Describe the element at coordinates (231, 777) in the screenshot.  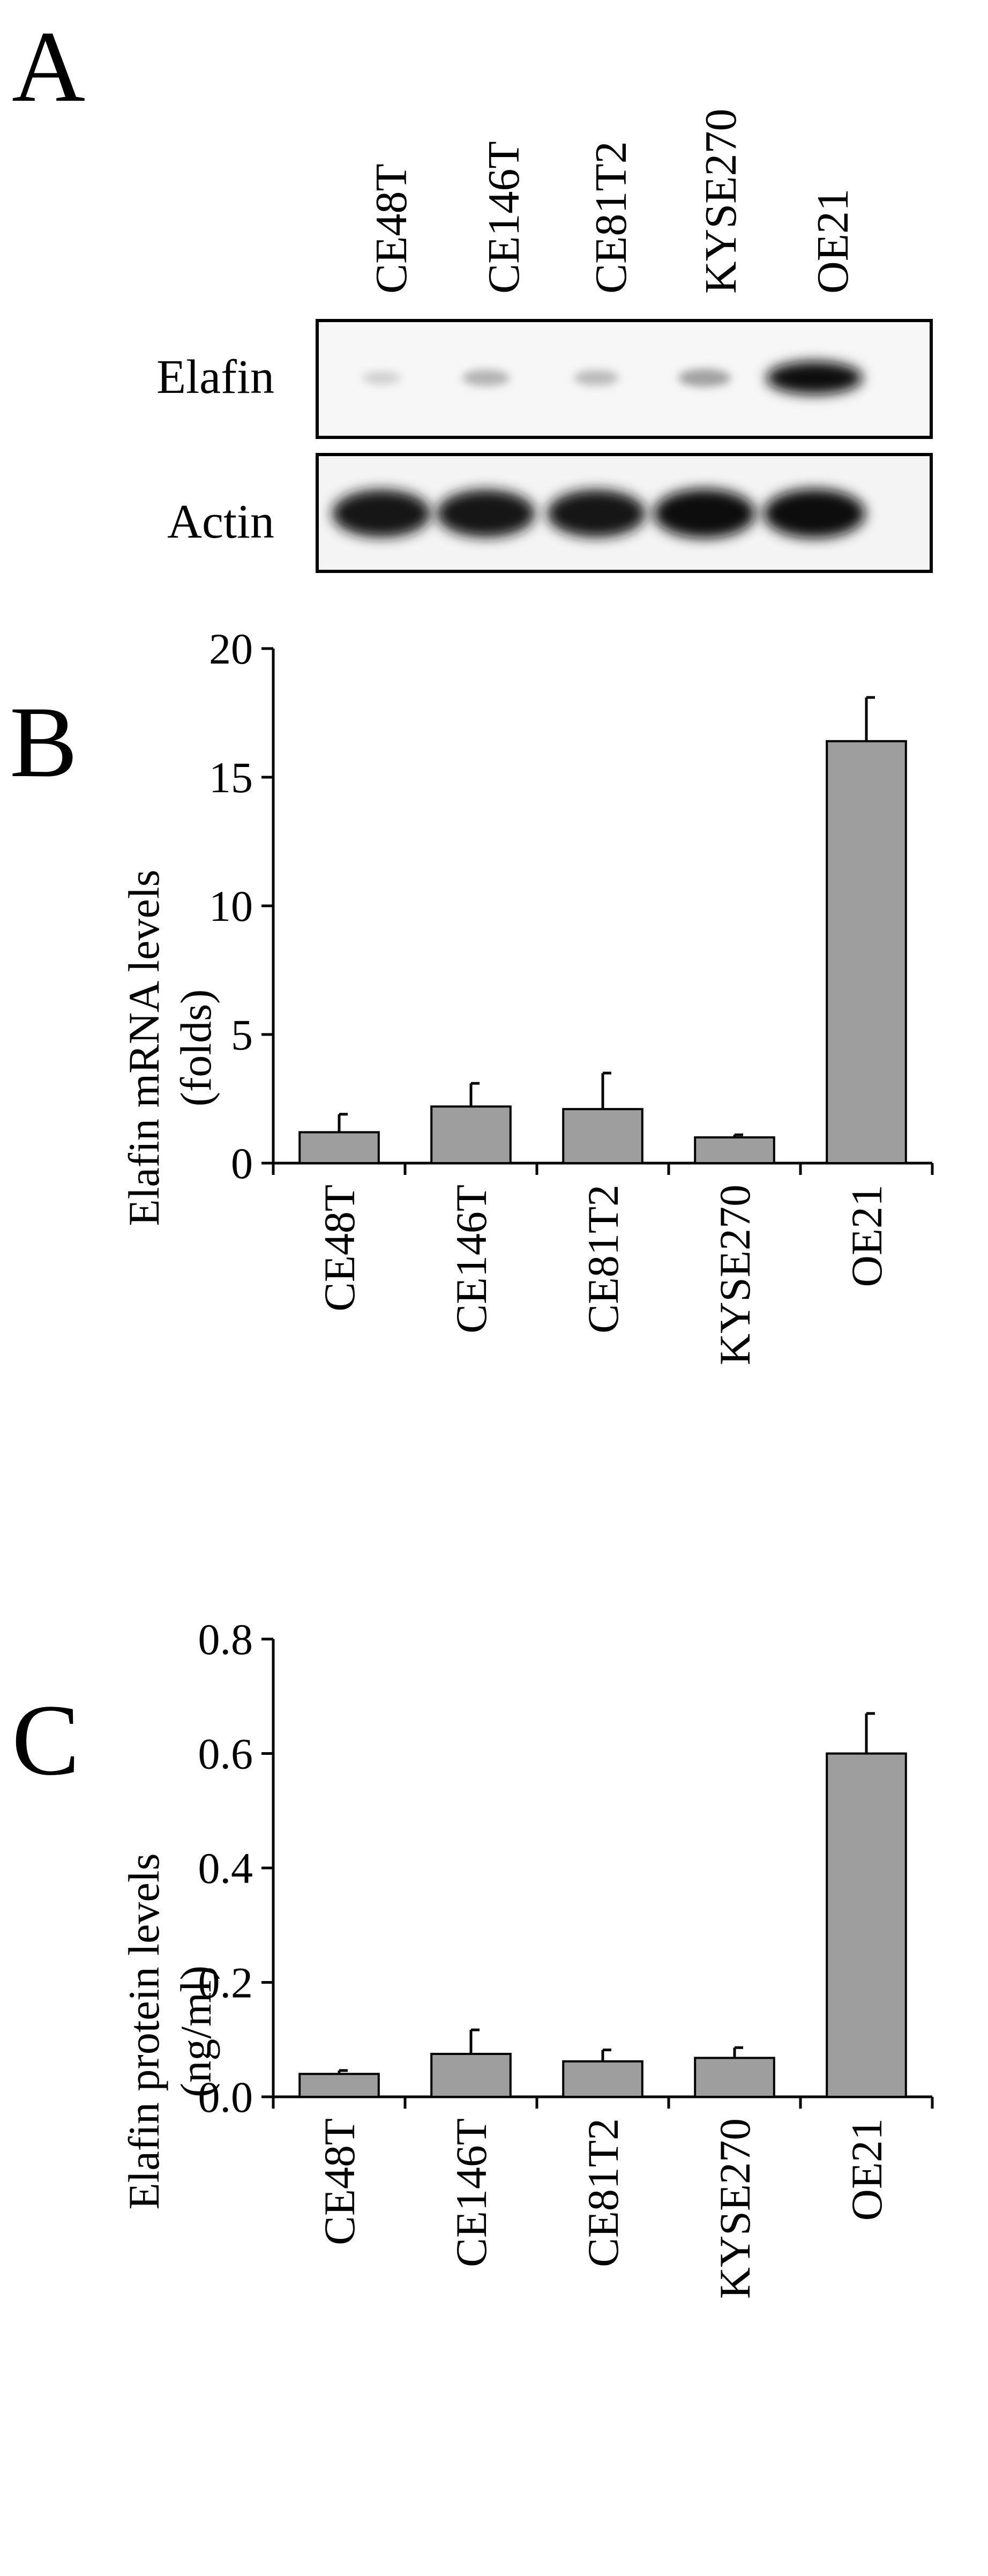
I see `y-tick-label: 15` at that location.